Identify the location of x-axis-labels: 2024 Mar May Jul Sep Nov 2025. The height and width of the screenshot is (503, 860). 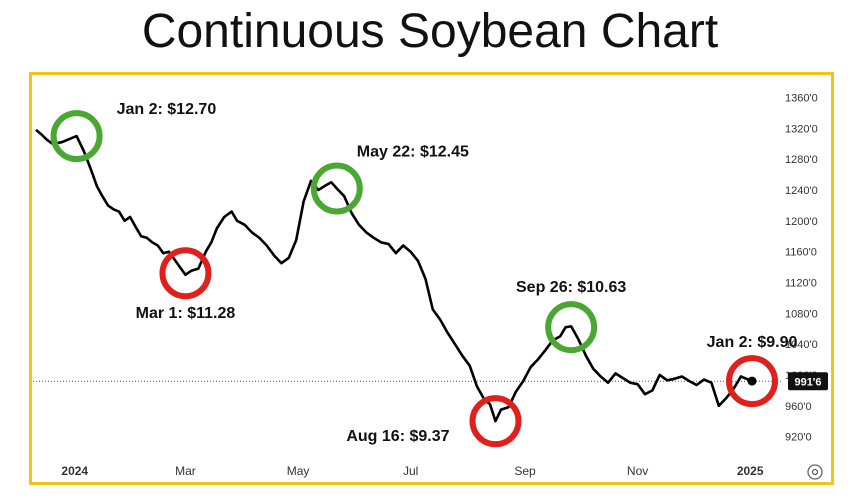
(412, 471).